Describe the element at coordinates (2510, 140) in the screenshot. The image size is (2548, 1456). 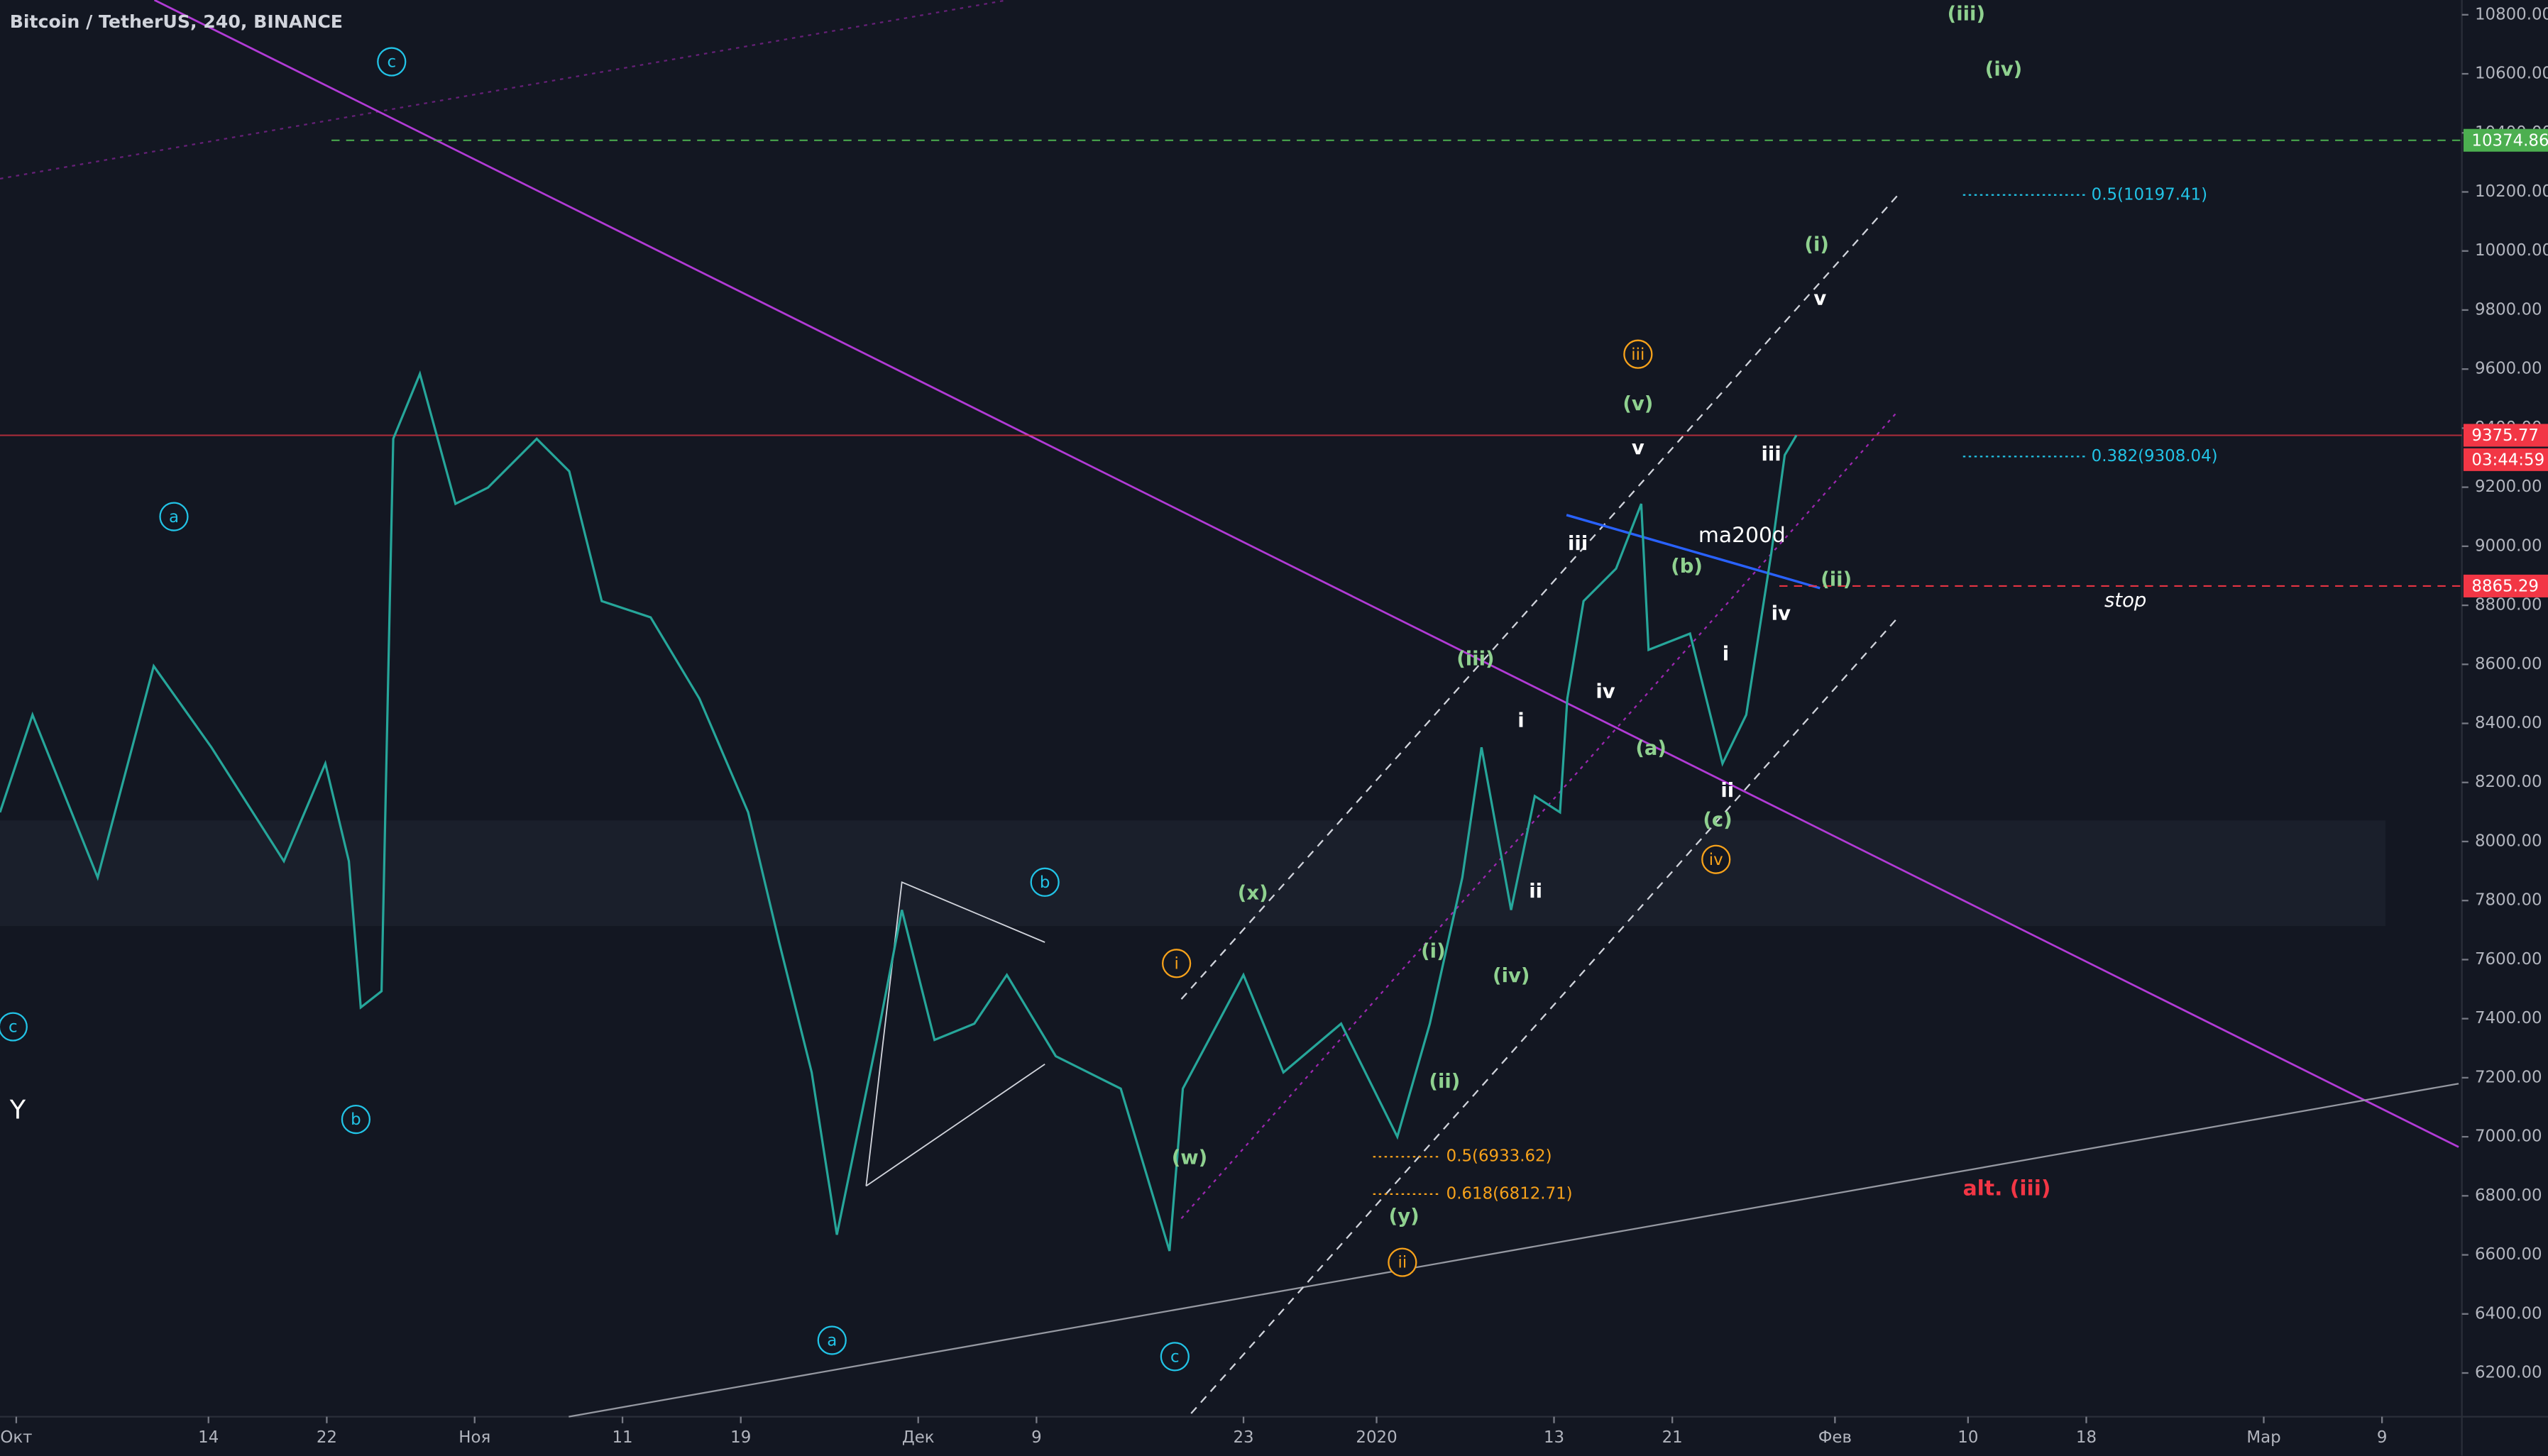
I see `price-level-label: 10374.86` at that location.